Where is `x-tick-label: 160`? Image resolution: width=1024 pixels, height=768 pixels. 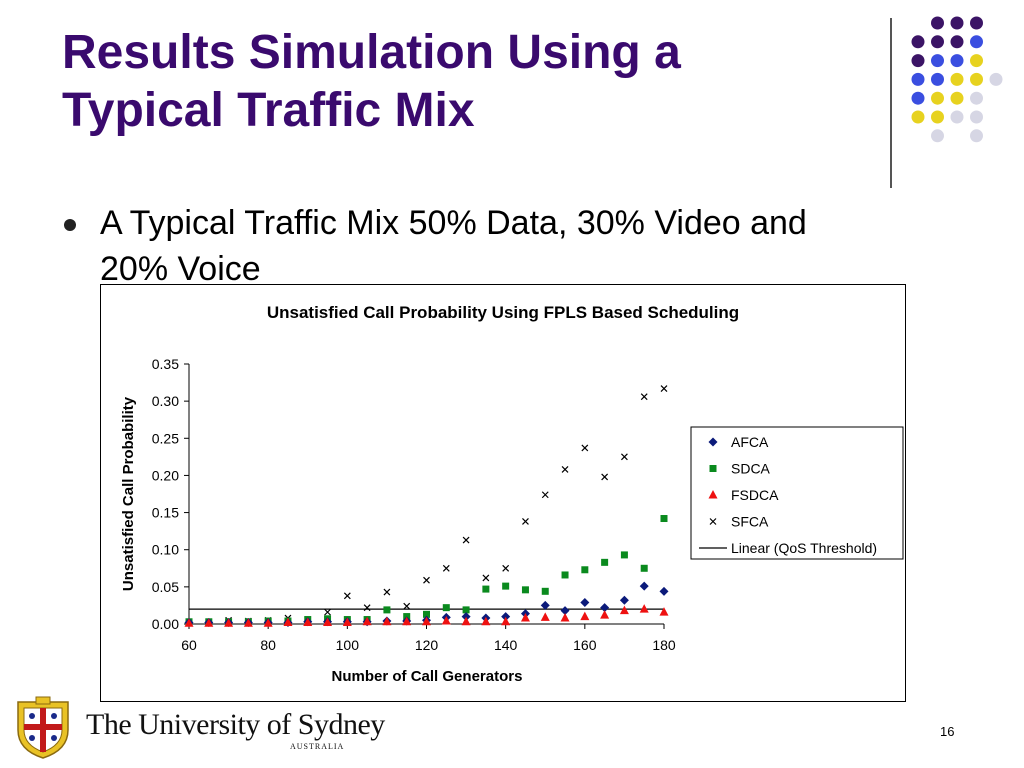 x-tick-label: 160 is located at coordinates (585, 645).